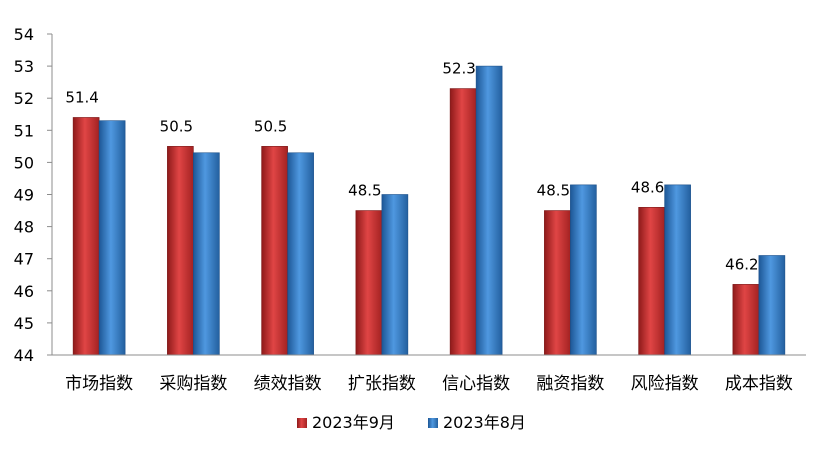 The width and height of the screenshot is (826, 460). I want to click on data-label-0: 51.4, so click(81, 97).